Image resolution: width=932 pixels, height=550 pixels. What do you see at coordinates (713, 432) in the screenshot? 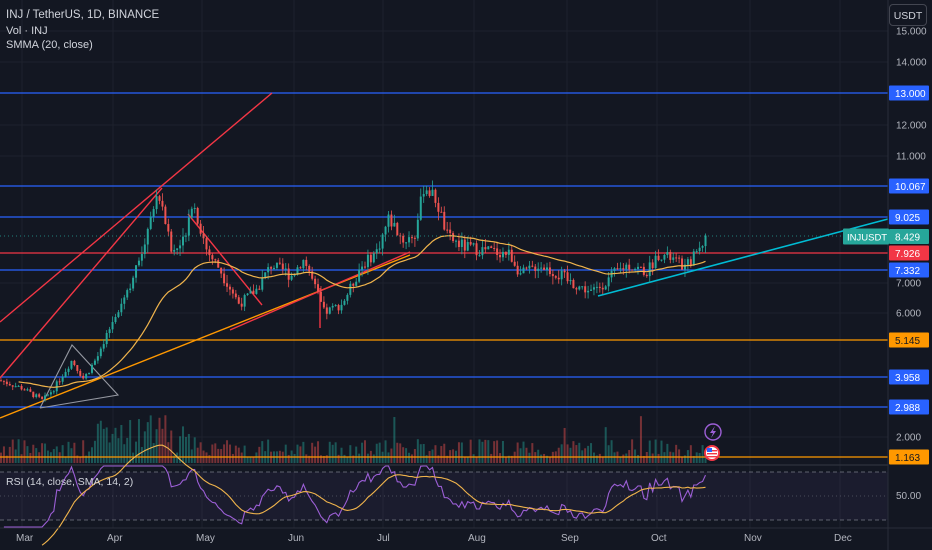
I see `lightning-icon` at bounding box center [713, 432].